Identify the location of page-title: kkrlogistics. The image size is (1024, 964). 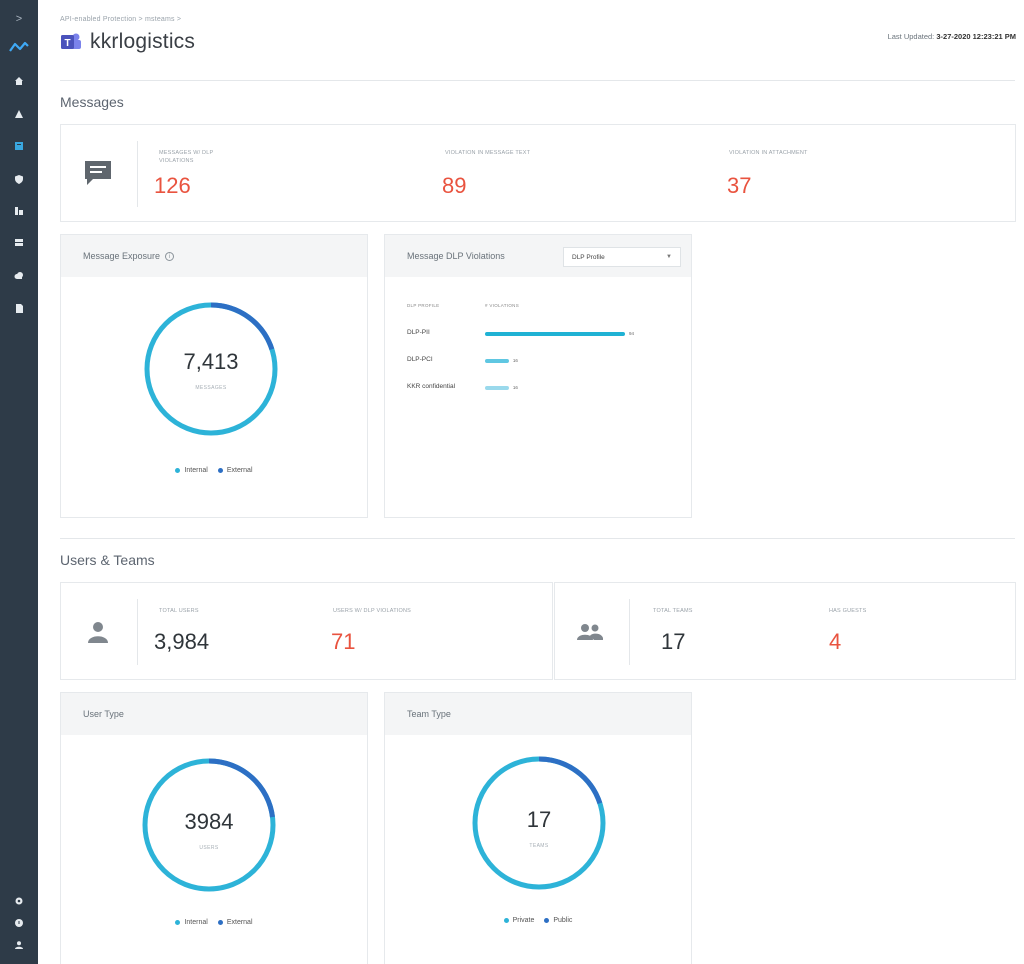
(143, 41).